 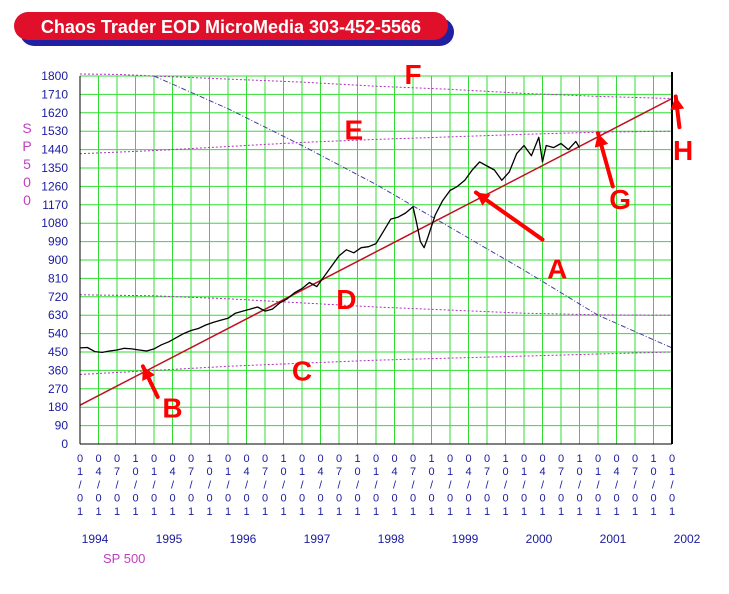 What do you see at coordinates (124, 558) in the screenshot?
I see `x-axis-label: SP 500` at bounding box center [124, 558].